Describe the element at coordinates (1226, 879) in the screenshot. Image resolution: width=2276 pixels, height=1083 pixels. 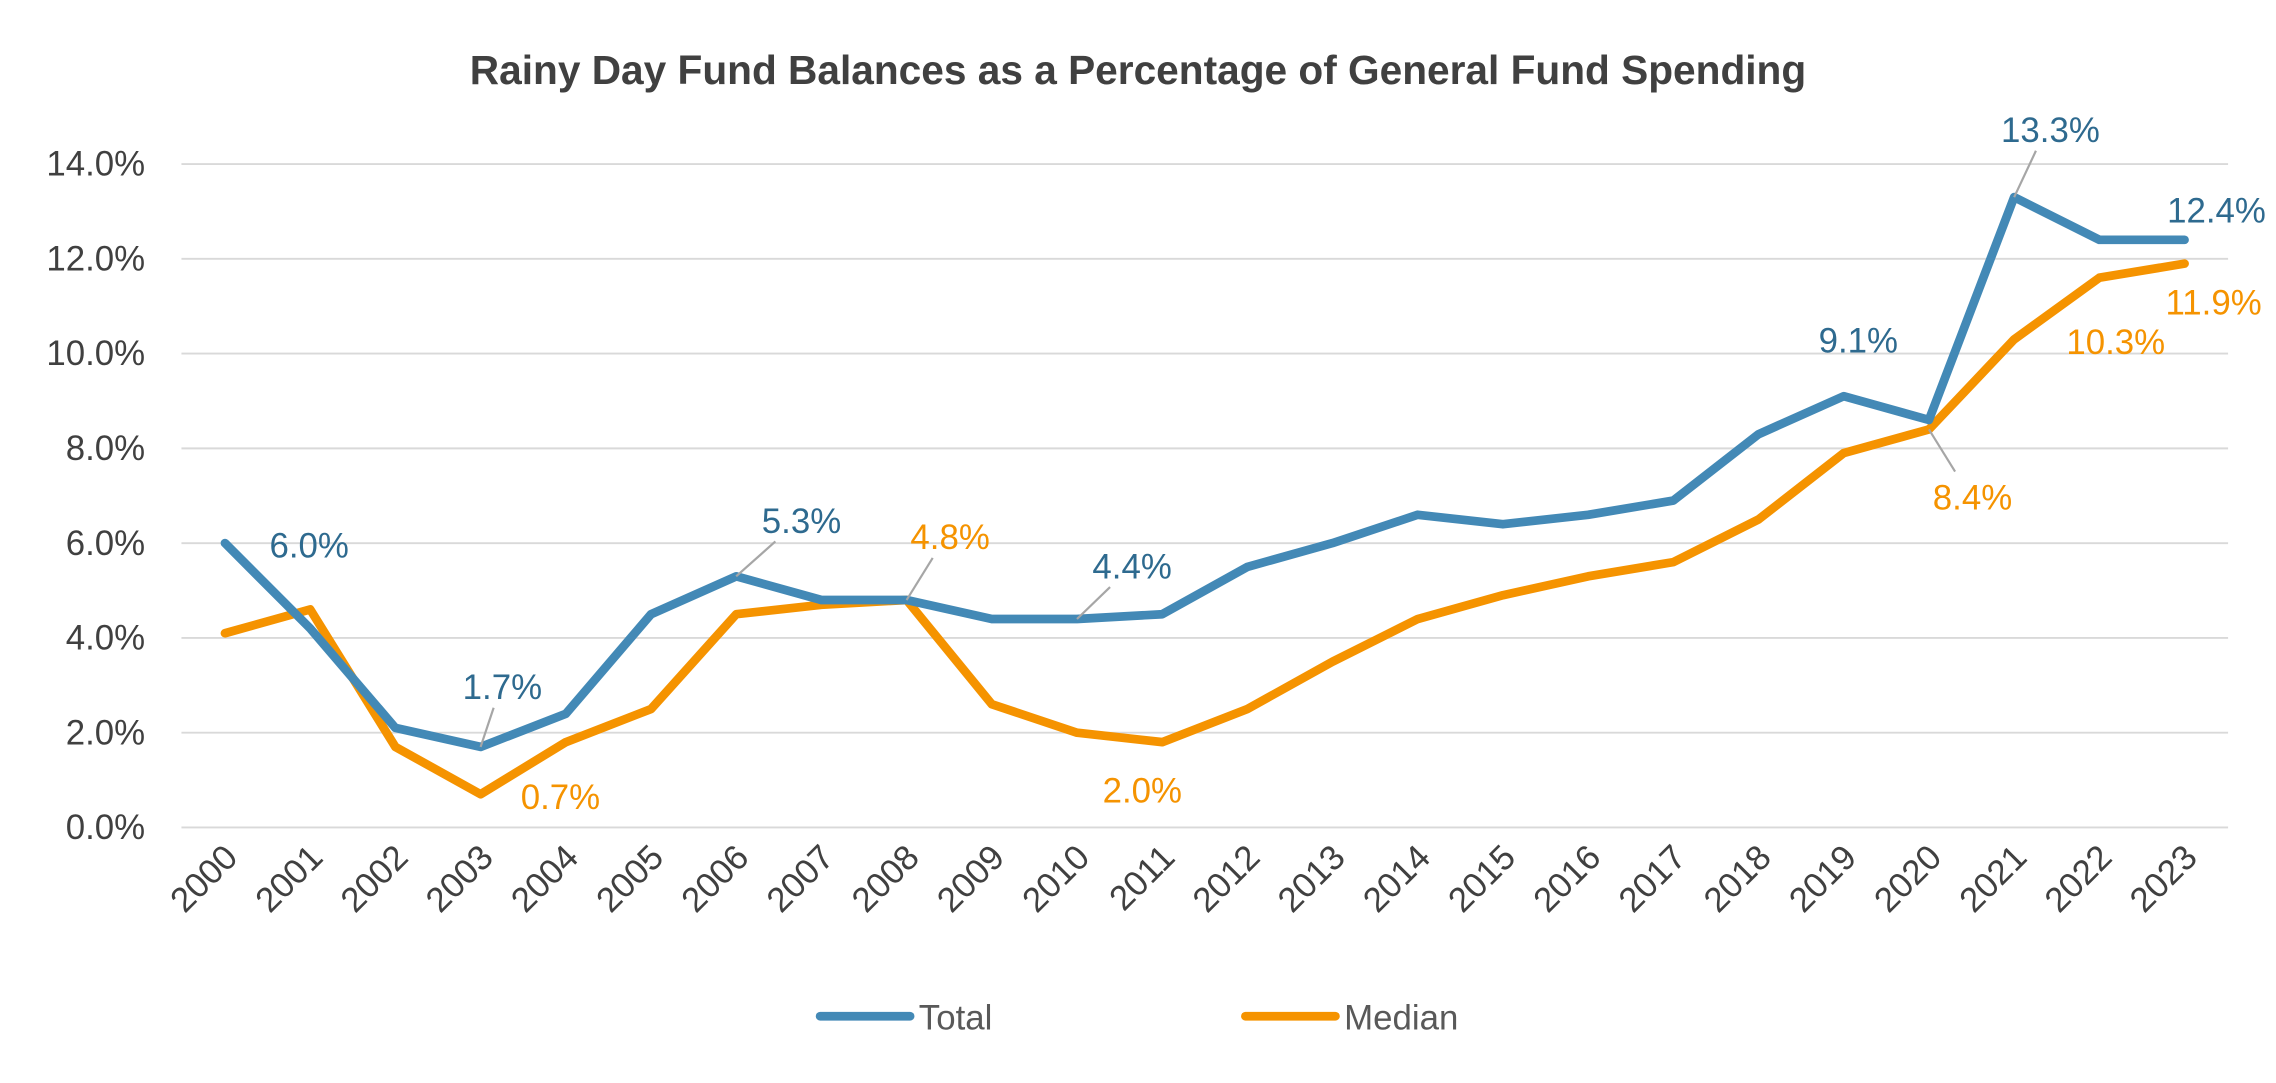
I see `x-tick-label: 2012` at that location.